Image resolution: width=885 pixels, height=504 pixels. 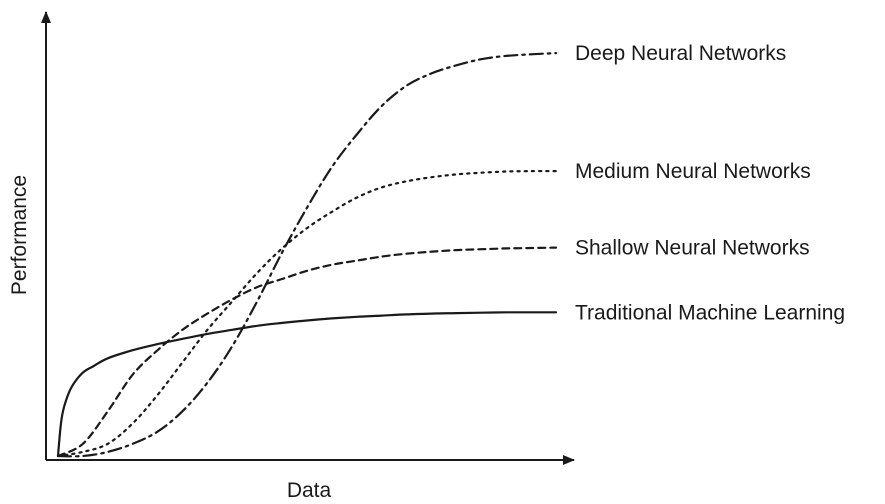 What do you see at coordinates (692, 248) in the screenshot?
I see `series-label-shallow-neural-networks: Shallow Neural Networks` at bounding box center [692, 248].